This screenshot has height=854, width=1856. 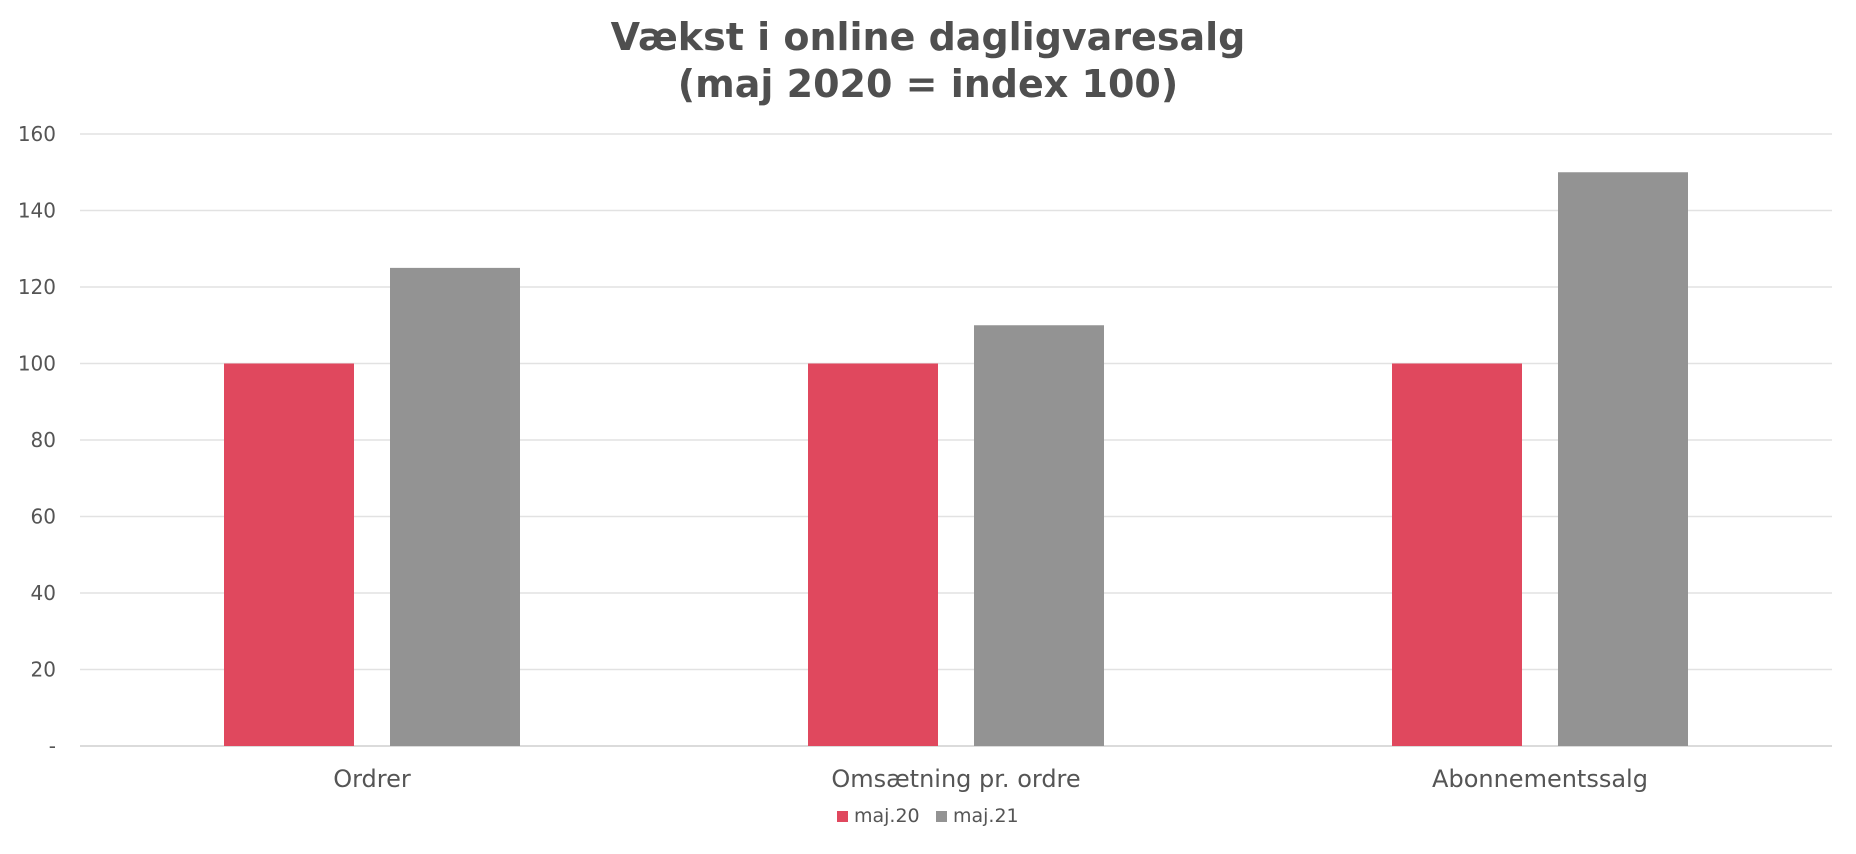 What do you see at coordinates (1457, 554) in the screenshot?
I see `bar-maj.20-Abonnementssalg` at bounding box center [1457, 554].